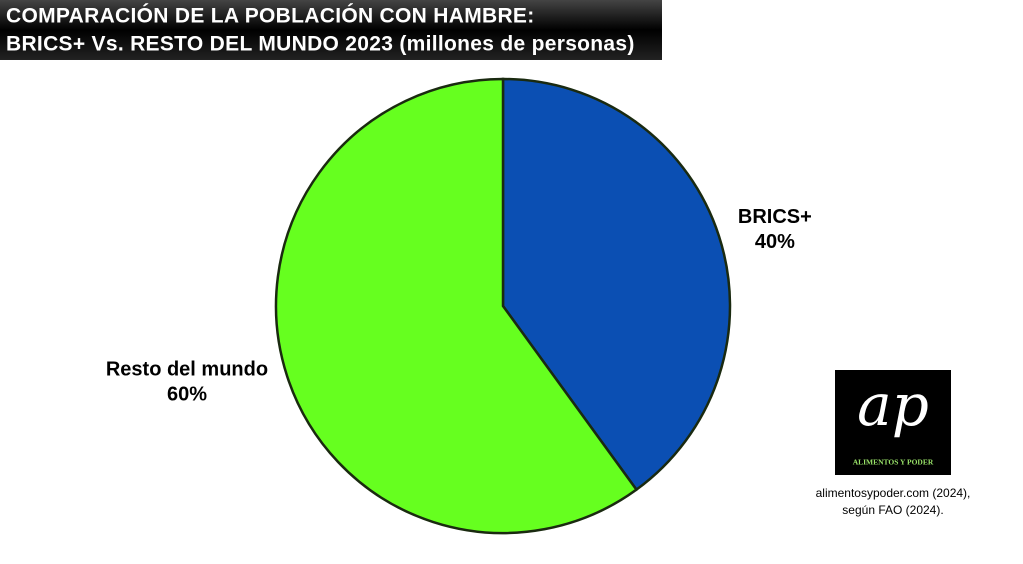  I want to click on chart-title: COMPARACIÓN DE LA POBLACIÓN CON HAMBRE:, so click(270, 16).